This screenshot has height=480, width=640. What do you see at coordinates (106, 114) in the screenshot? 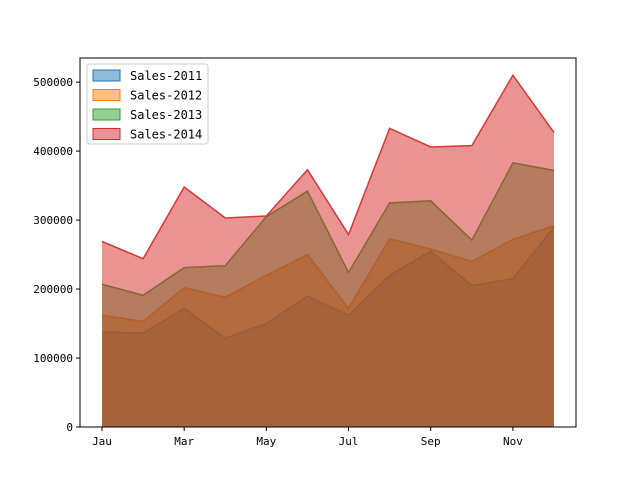
I see `legend-swatch-sales-2013` at bounding box center [106, 114].